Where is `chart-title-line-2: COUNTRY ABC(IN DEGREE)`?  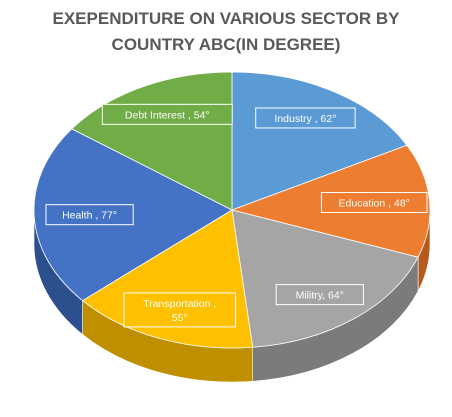 chart-title-line-2: COUNTRY ABC(IN DEGREE) is located at coordinates (226, 44).